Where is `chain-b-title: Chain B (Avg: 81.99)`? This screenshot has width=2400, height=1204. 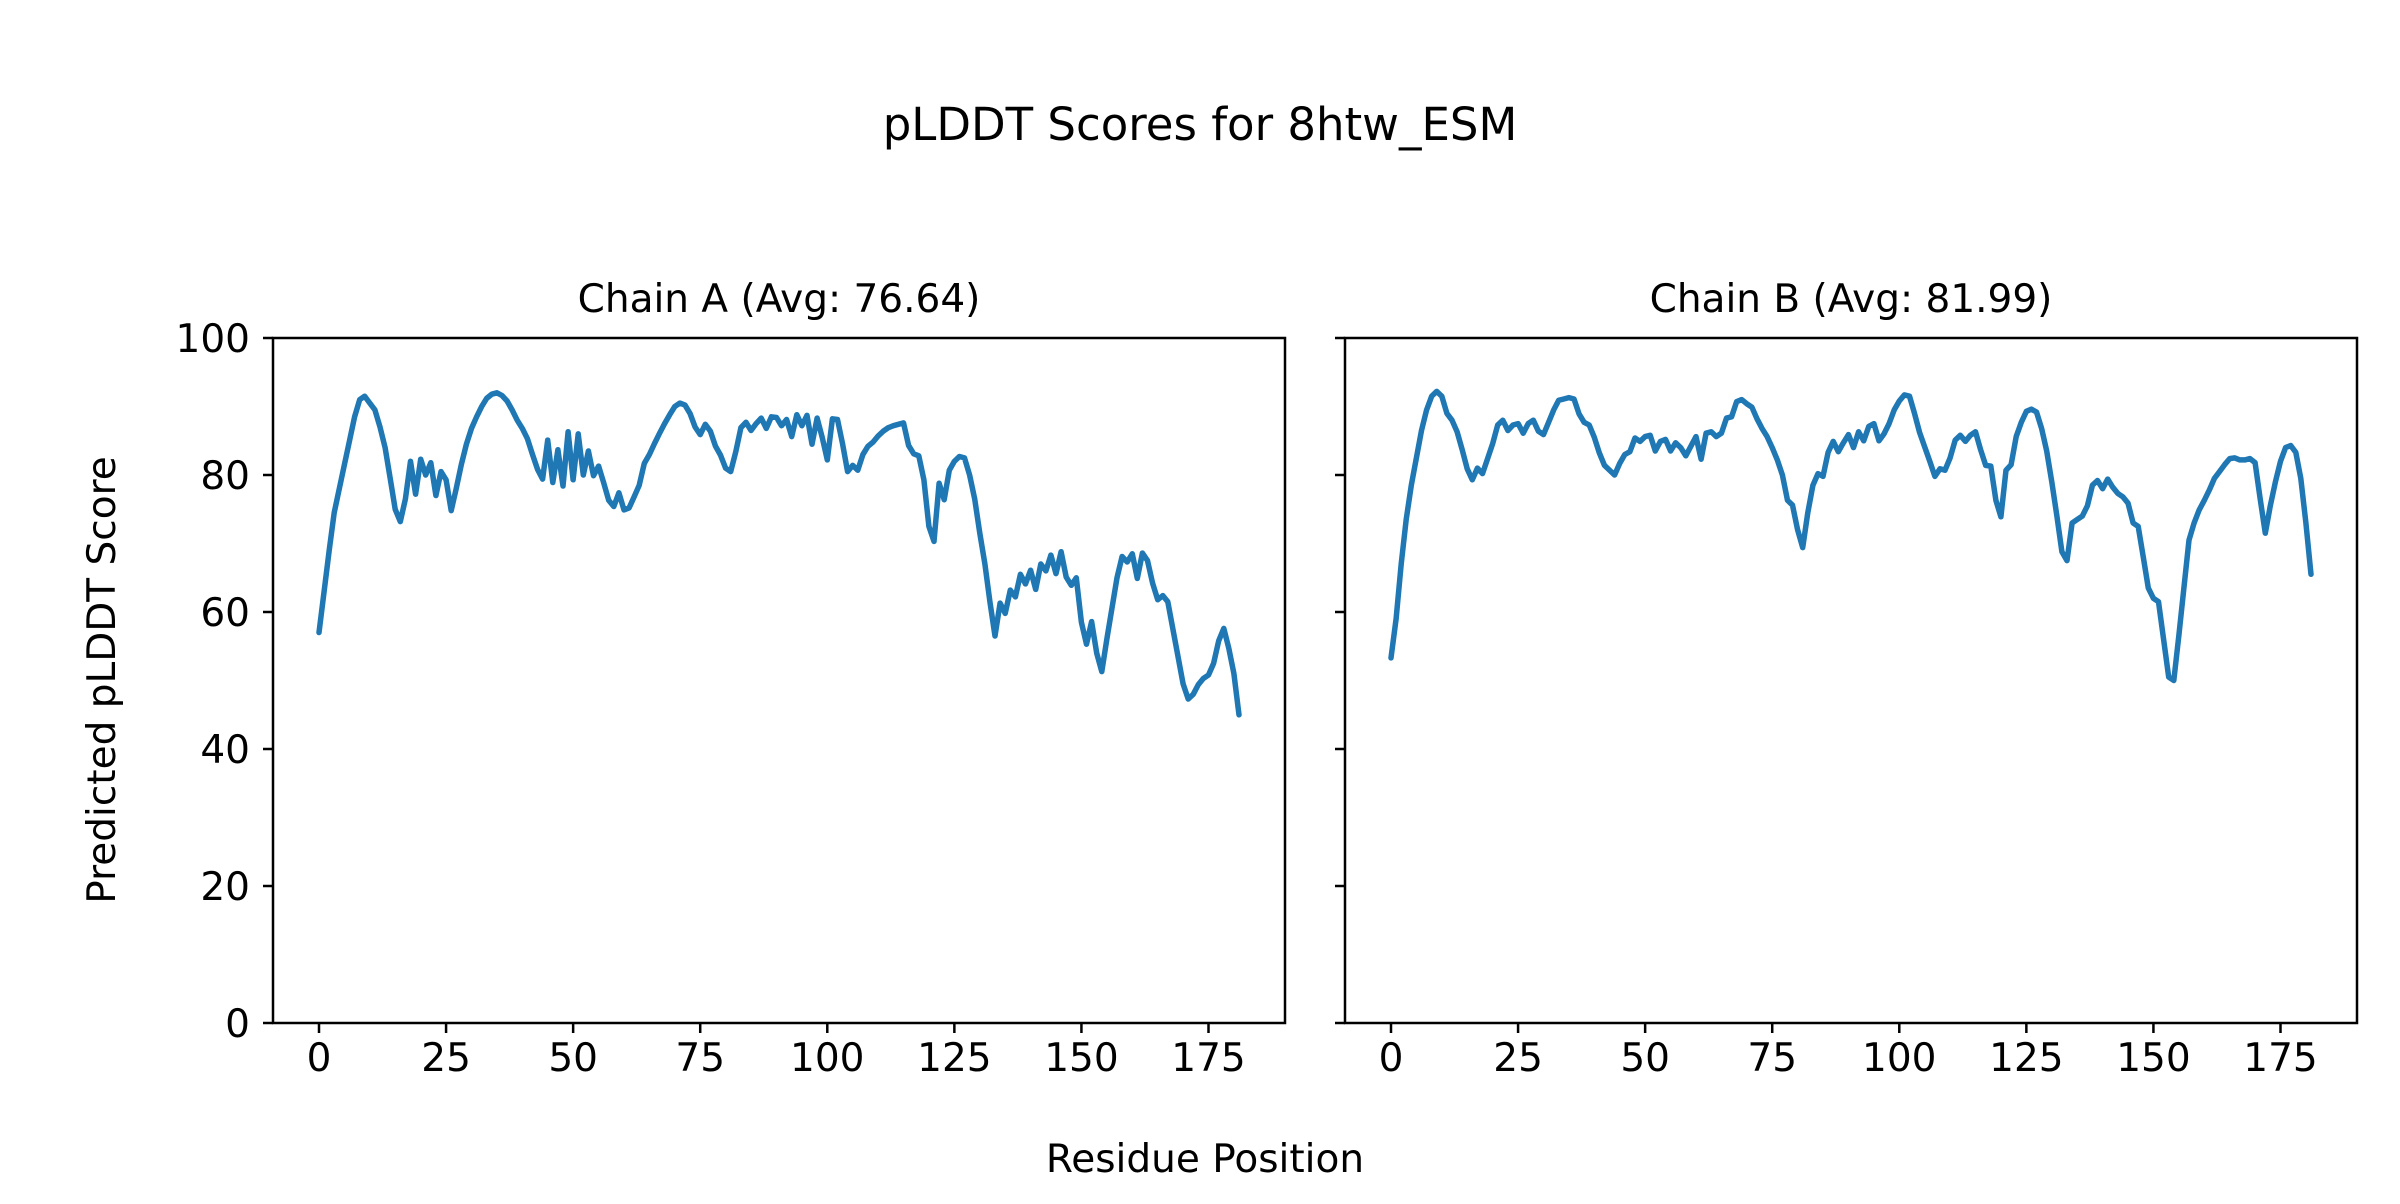 chain-b-title: Chain B (Avg: 81.99) is located at coordinates (1851, 299).